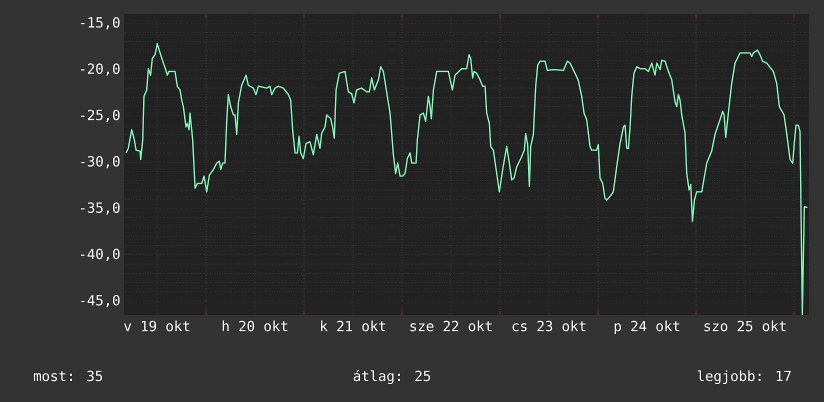 The height and width of the screenshot is (402, 824). I want to click on x-tick-label: v 19 okt, so click(157, 326).